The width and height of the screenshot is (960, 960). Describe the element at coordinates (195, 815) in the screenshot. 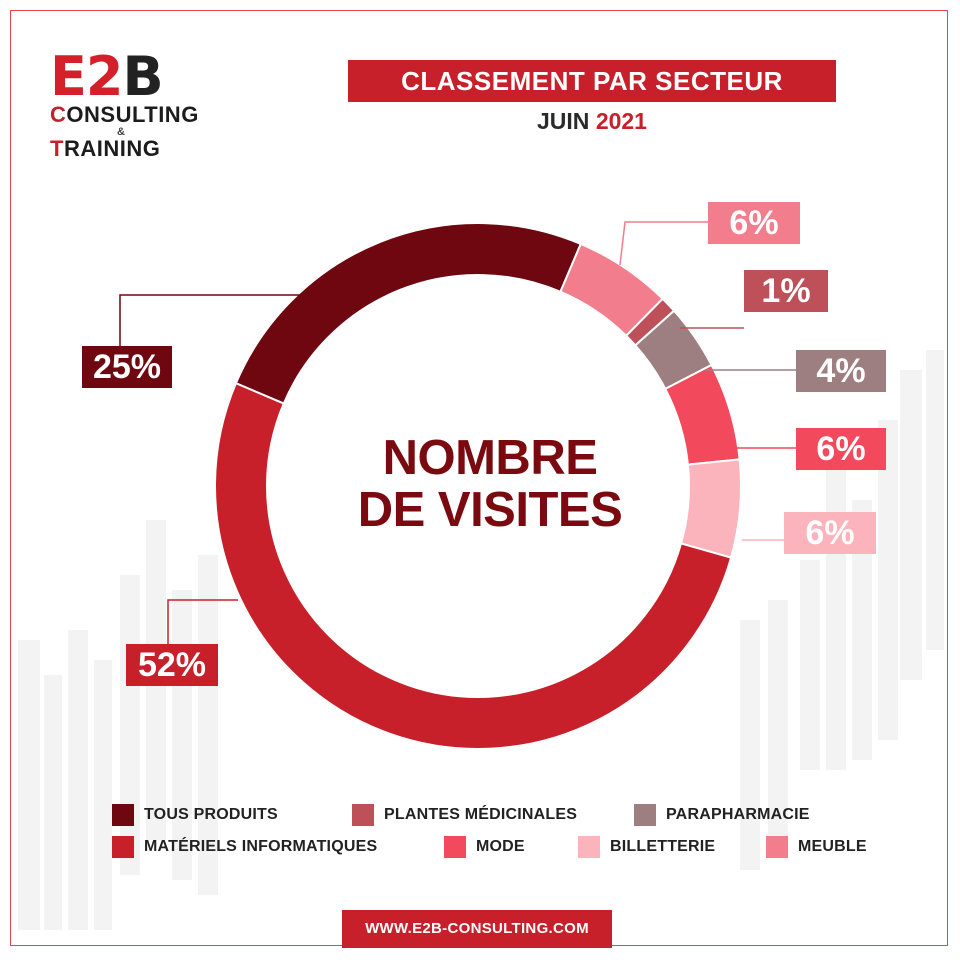

I see `legend-item: TOUS PRODUITS` at that location.